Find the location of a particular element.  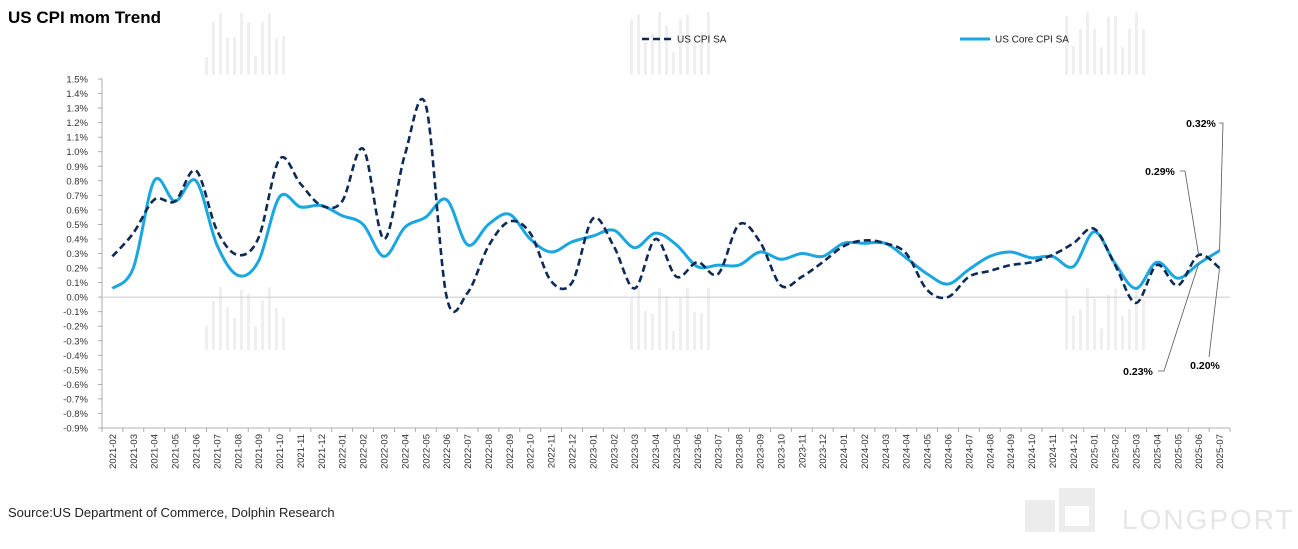

y-tick-label: -0.8% is located at coordinates (75, 414).